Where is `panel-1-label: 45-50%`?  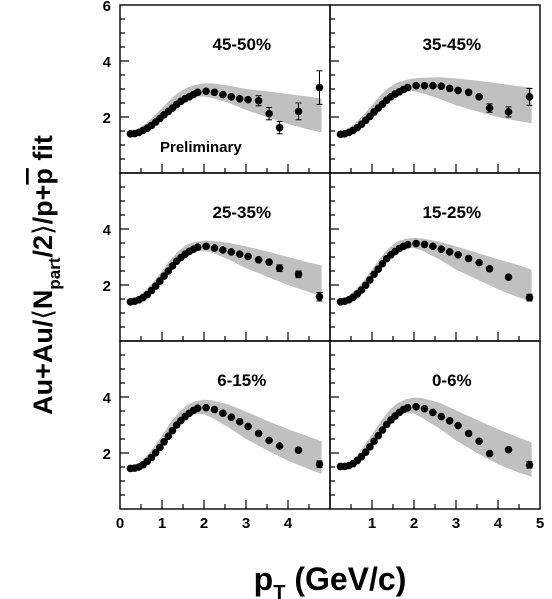
panel-1-label: 45-50% is located at coordinates (241, 44).